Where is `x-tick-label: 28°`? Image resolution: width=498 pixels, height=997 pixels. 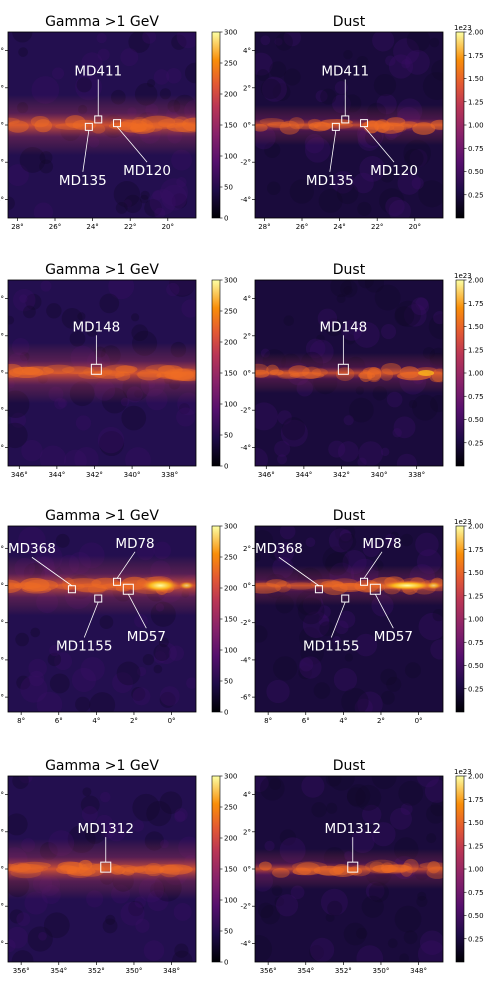
x-tick-label: 28° is located at coordinates (17, 227).